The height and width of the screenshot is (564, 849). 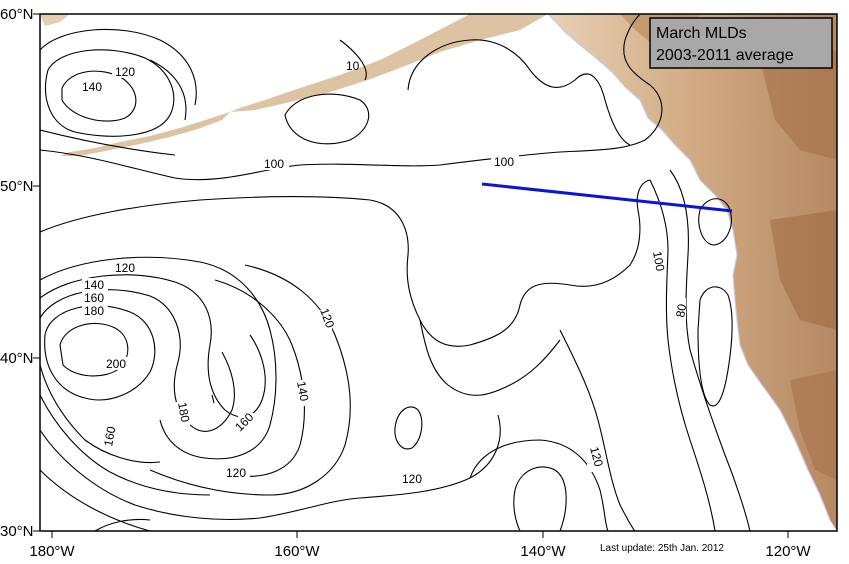 I want to click on label-140-w: 140, so click(x=94, y=285).